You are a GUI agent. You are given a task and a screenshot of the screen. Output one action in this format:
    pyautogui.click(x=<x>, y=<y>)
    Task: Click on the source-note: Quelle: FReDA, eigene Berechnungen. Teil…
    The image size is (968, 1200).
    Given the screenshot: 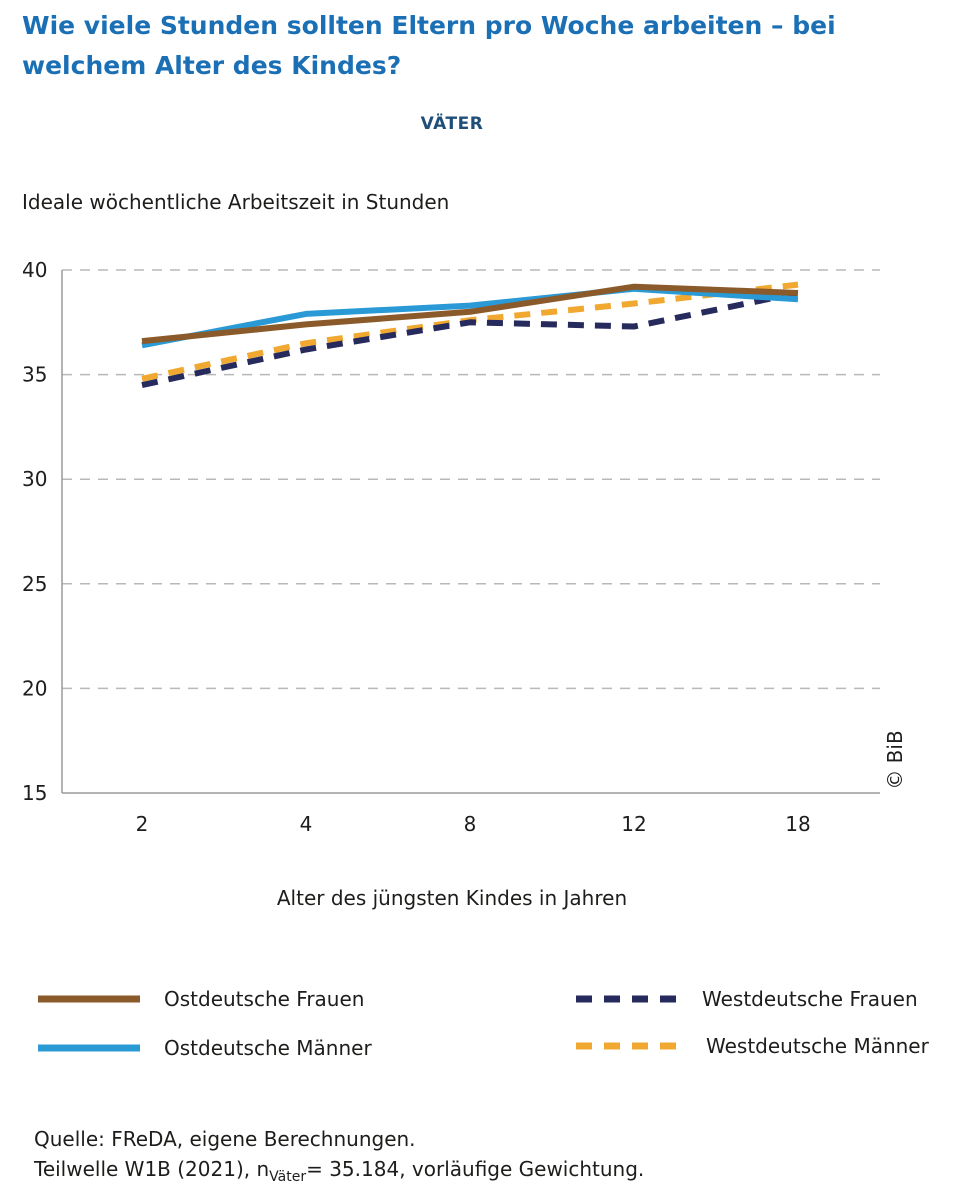 What is the action you would take?
    pyautogui.click(x=339, y=1158)
    